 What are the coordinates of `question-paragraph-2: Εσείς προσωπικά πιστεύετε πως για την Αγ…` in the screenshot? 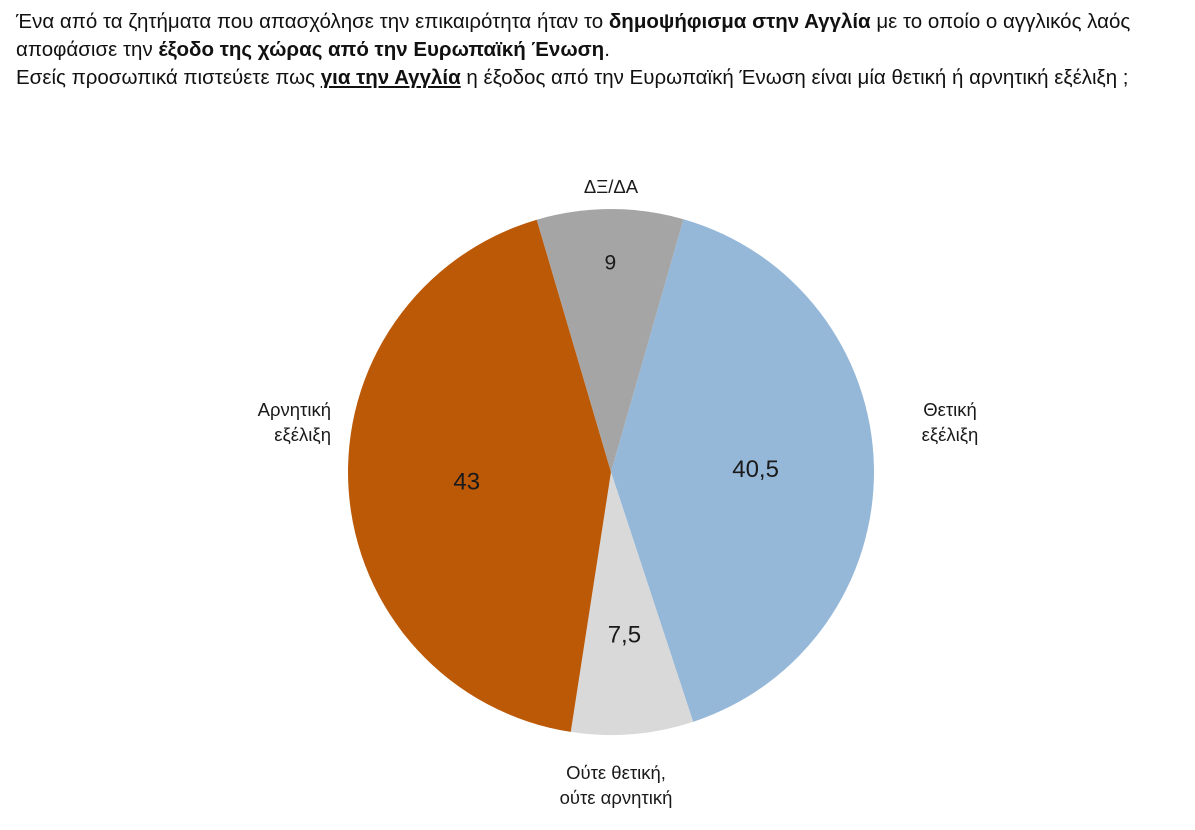 It's located at (600, 78).